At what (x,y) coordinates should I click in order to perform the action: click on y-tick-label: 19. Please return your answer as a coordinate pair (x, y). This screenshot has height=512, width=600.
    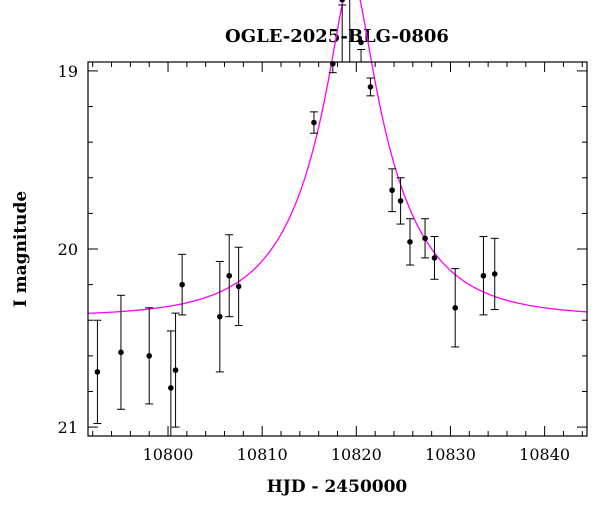
    Looking at the image, I should click on (68, 71).